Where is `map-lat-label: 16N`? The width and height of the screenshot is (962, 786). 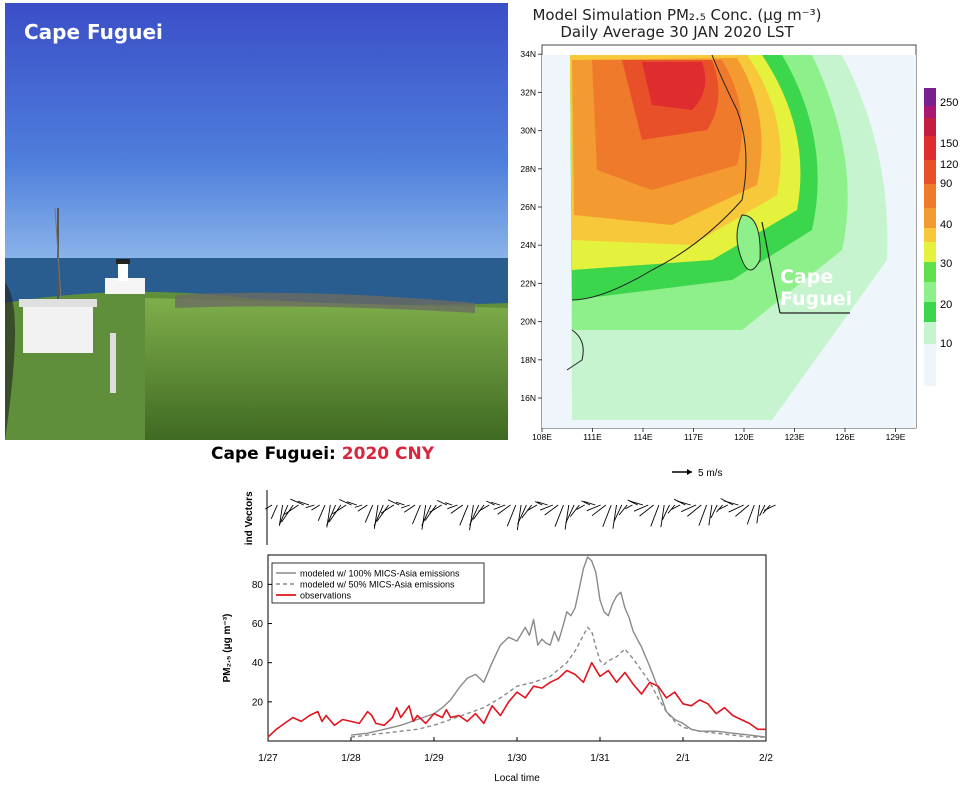 map-lat-label: 16N is located at coordinates (528, 398).